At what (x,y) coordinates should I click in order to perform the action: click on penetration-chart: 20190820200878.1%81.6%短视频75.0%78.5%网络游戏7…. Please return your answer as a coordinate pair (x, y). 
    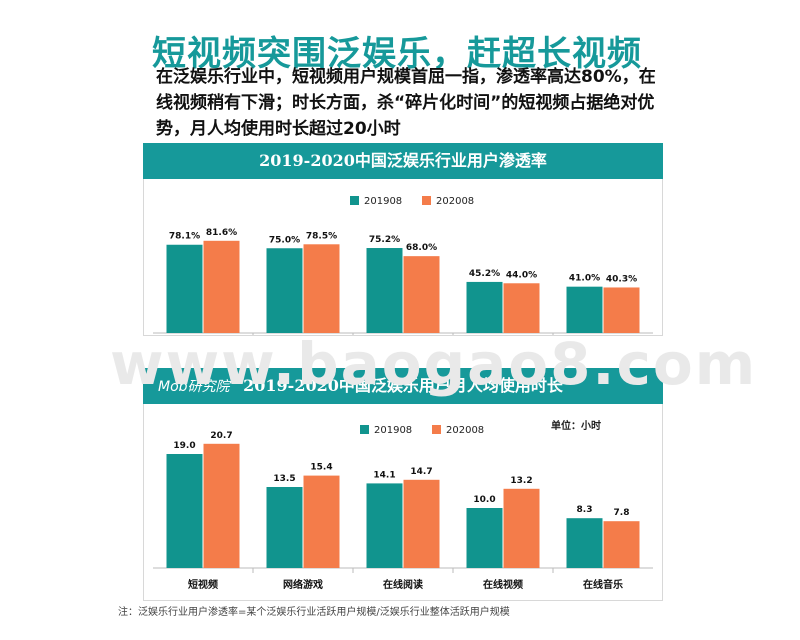
    Looking at the image, I should click on (403, 265).